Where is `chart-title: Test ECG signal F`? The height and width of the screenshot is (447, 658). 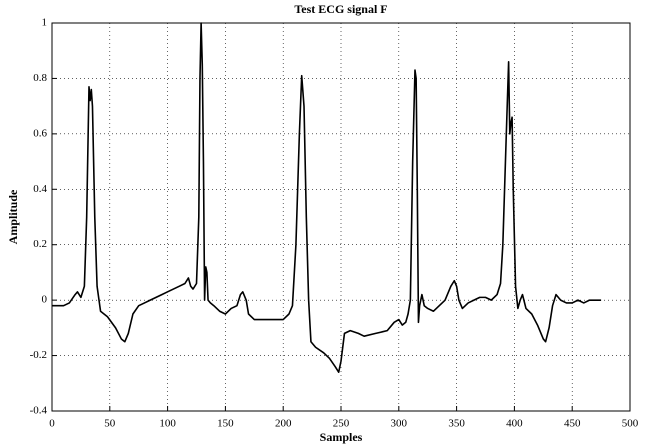 chart-title: Test ECG signal F is located at coordinates (340, 9).